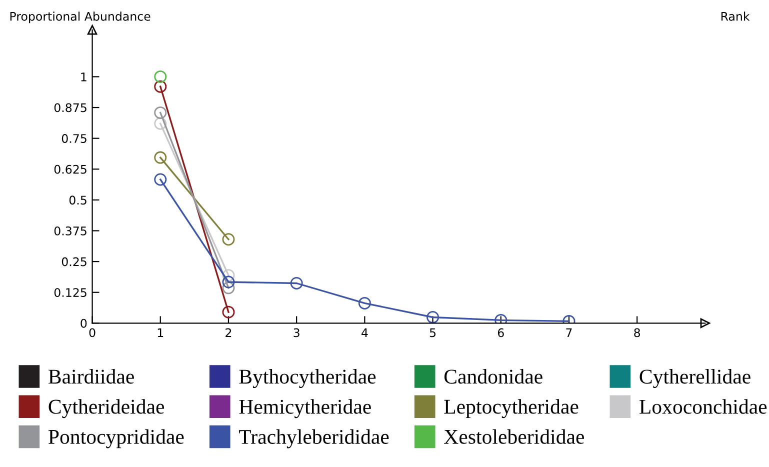  What do you see at coordinates (77, 200) in the screenshot?
I see `y-tick-label: 0.5` at bounding box center [77, 200].